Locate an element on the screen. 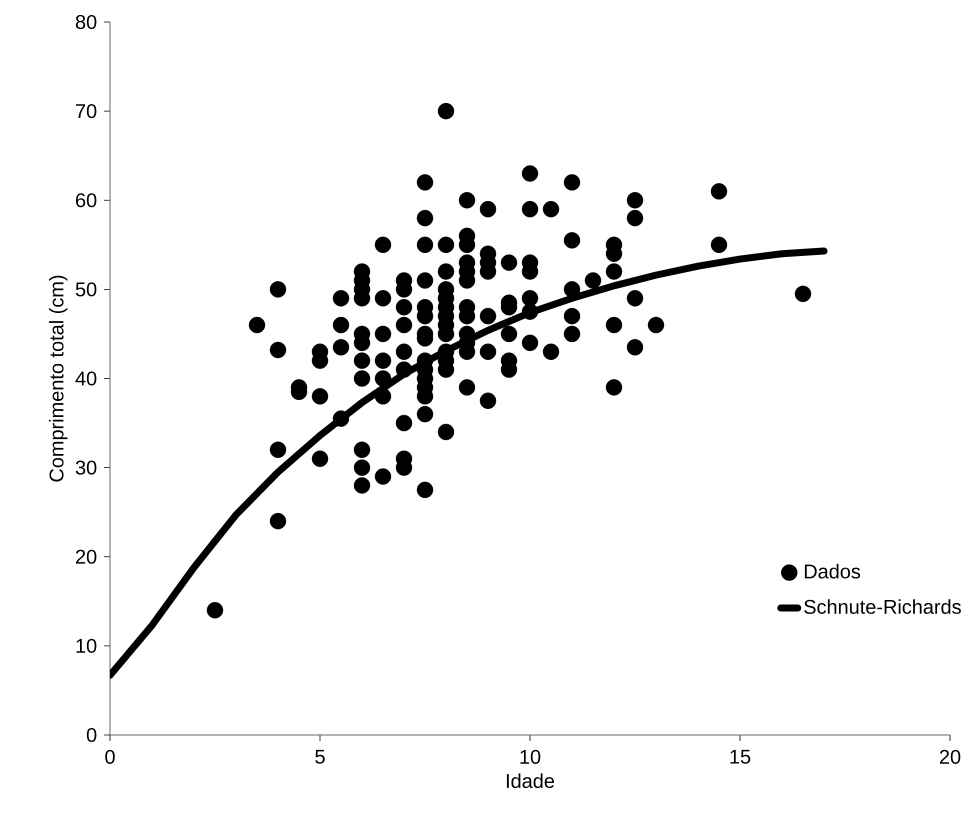 This screenshot has height=823, width=973. y-tick-label: 50 is located at coordinates (86, 289).